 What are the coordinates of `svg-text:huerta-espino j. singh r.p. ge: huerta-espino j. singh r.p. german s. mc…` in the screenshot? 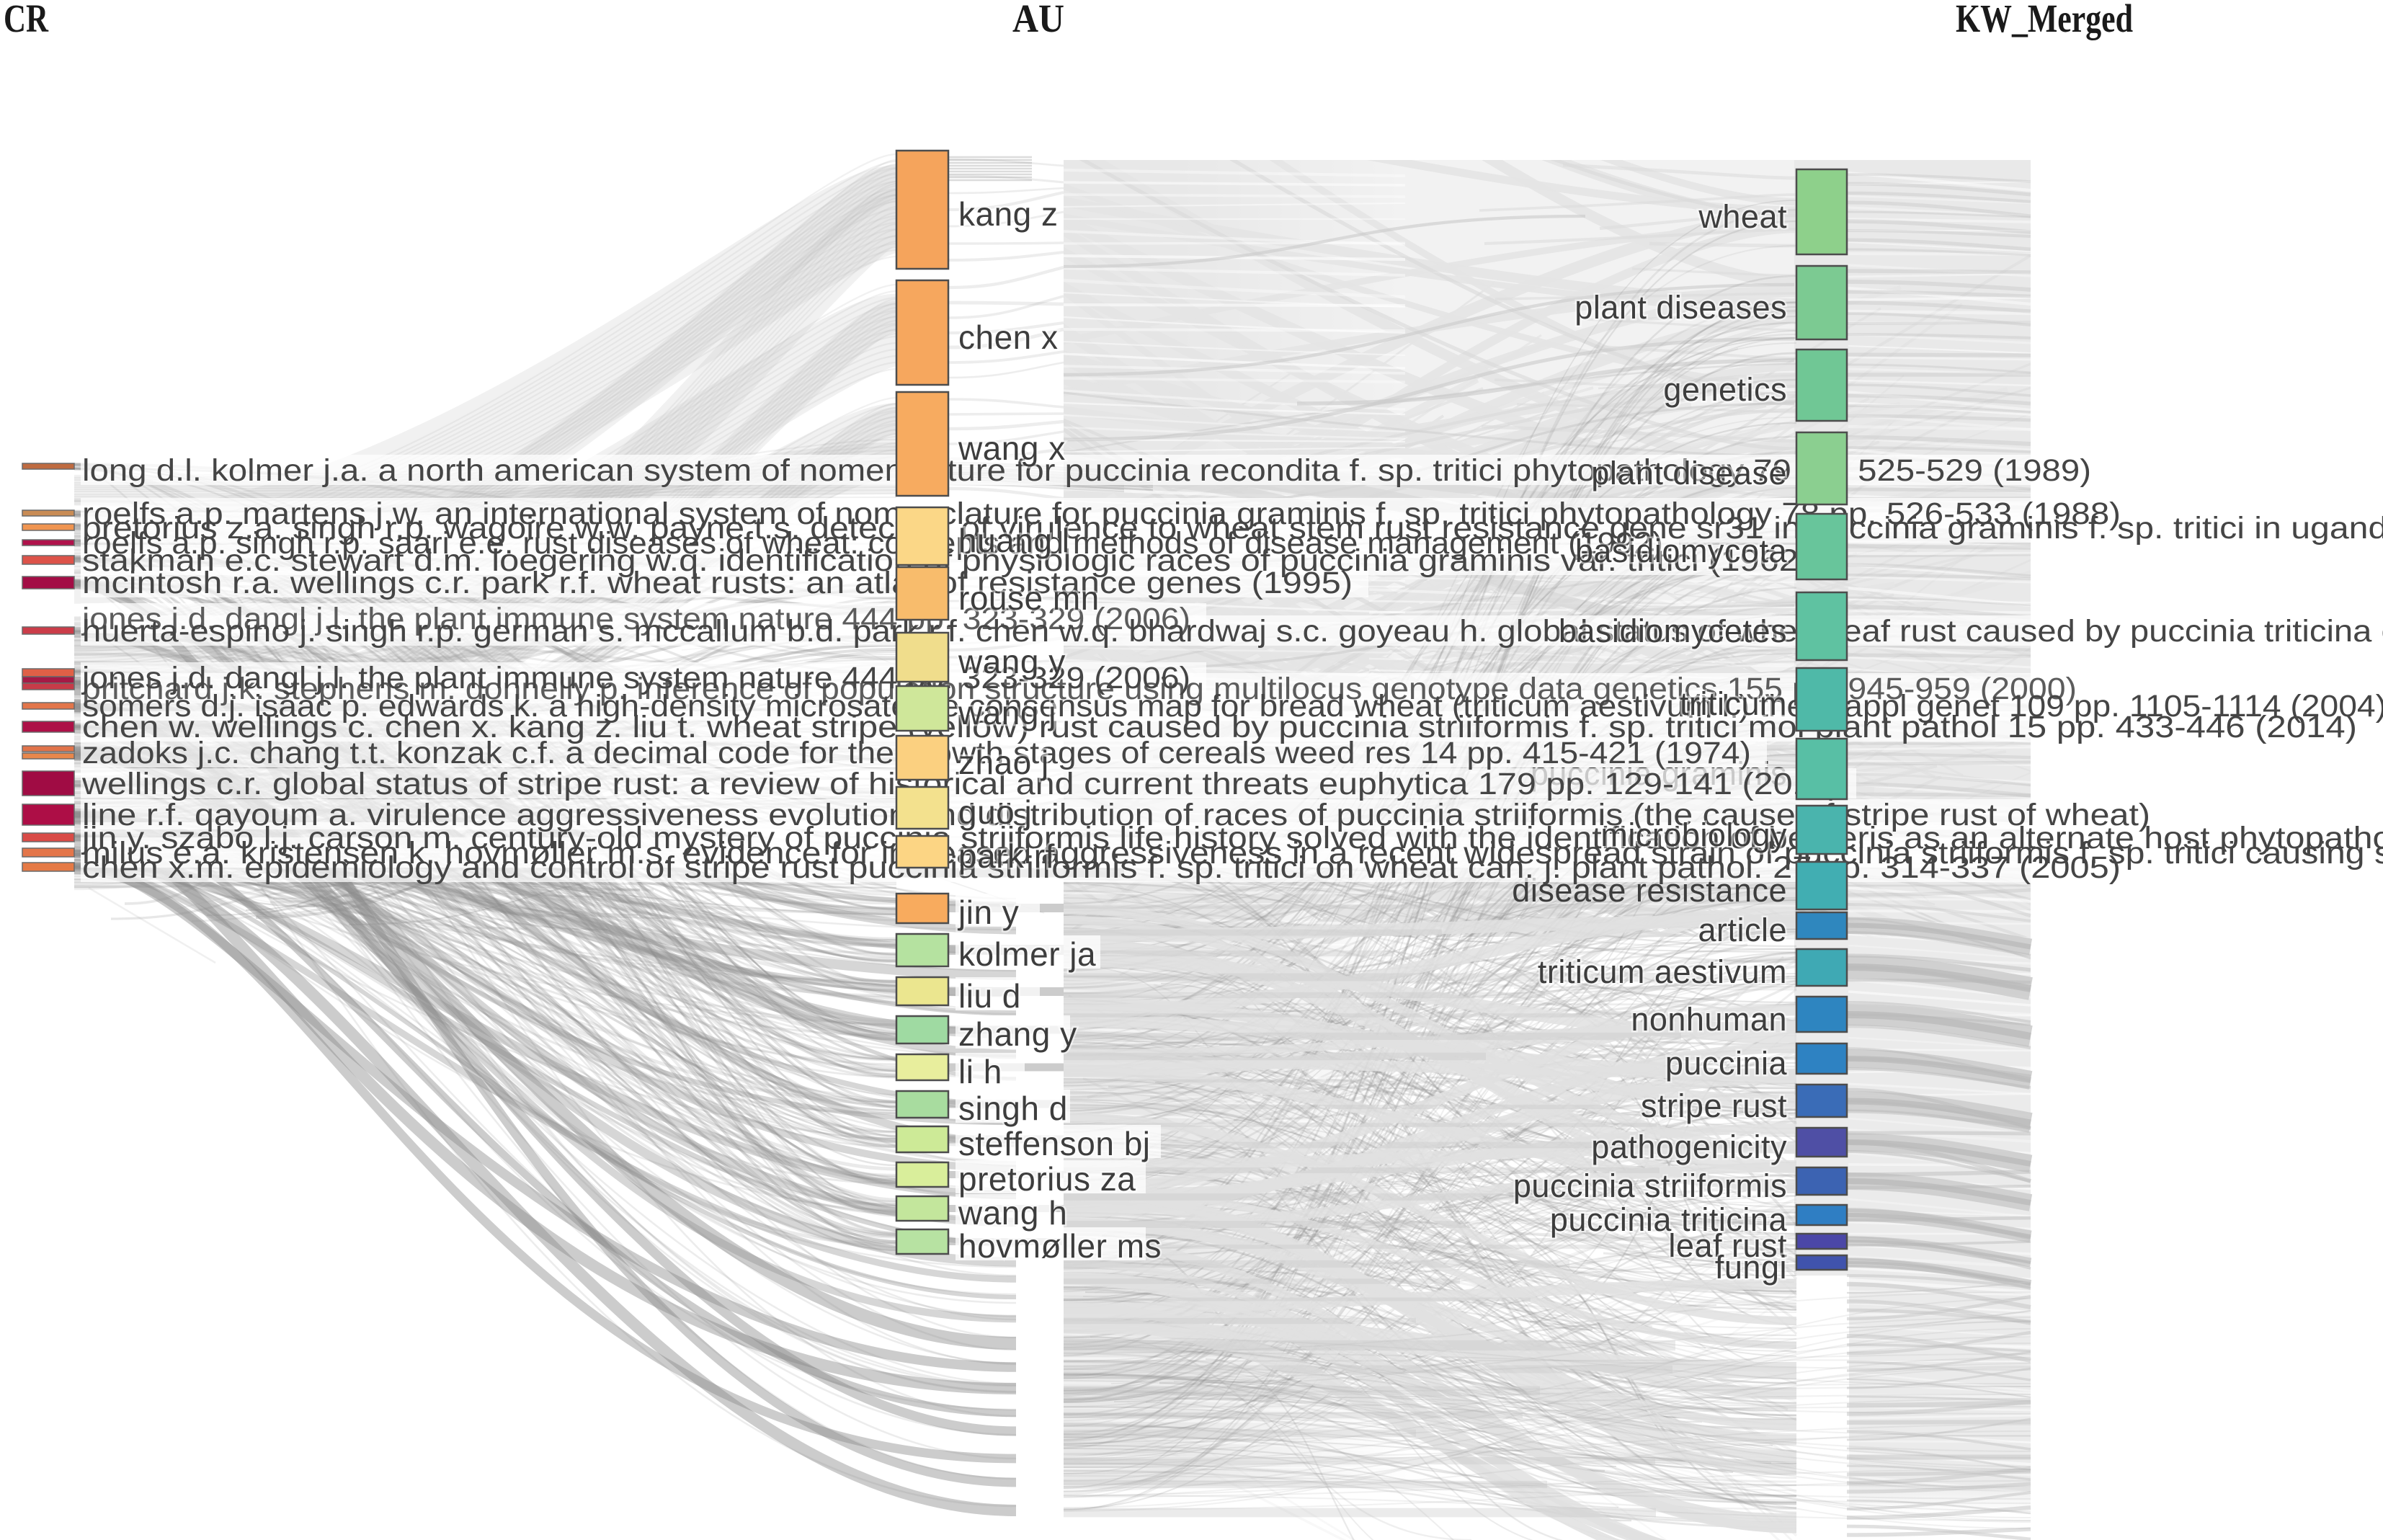 It's located at (1232, 631).